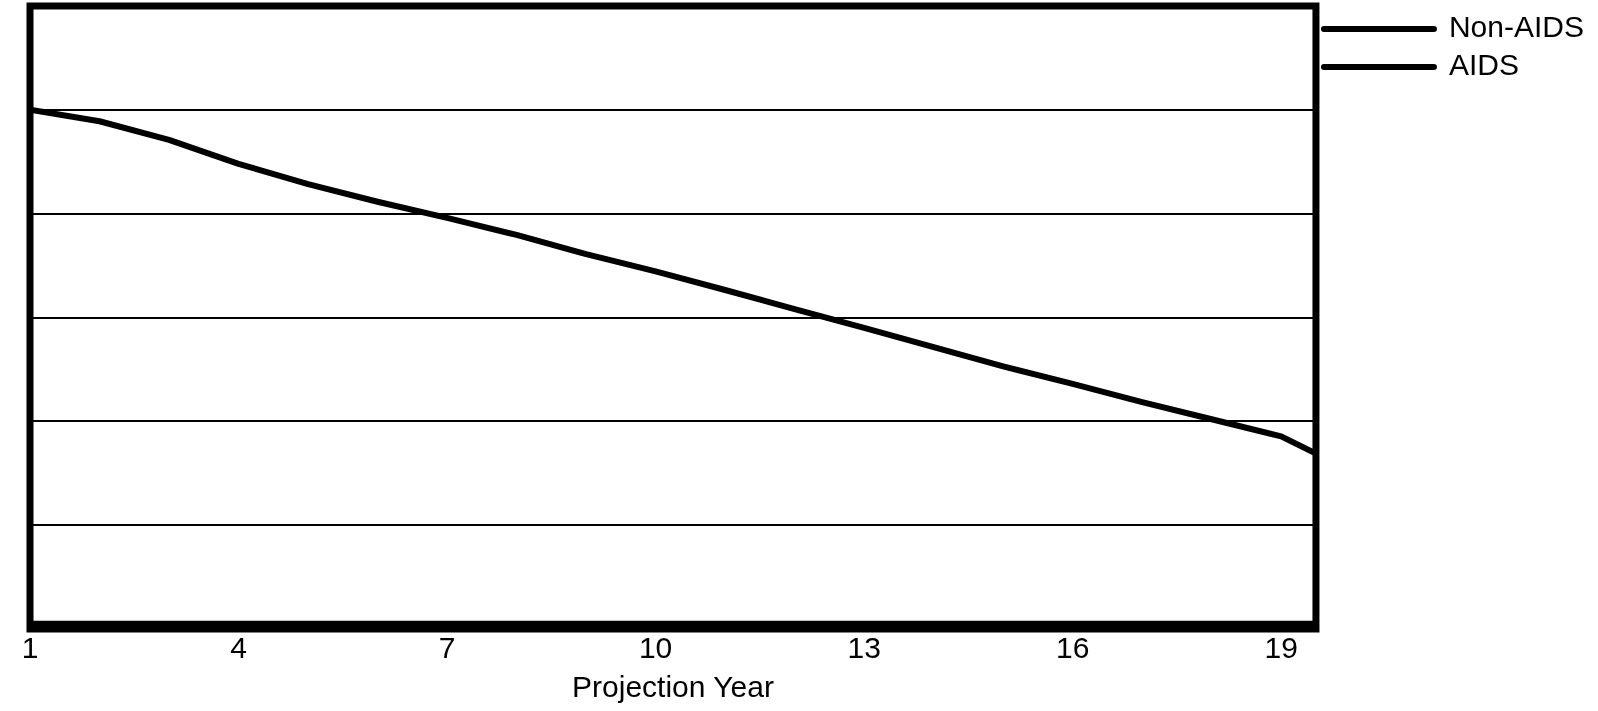  I want to click on x-tick-label: 7, so click(447, 648).